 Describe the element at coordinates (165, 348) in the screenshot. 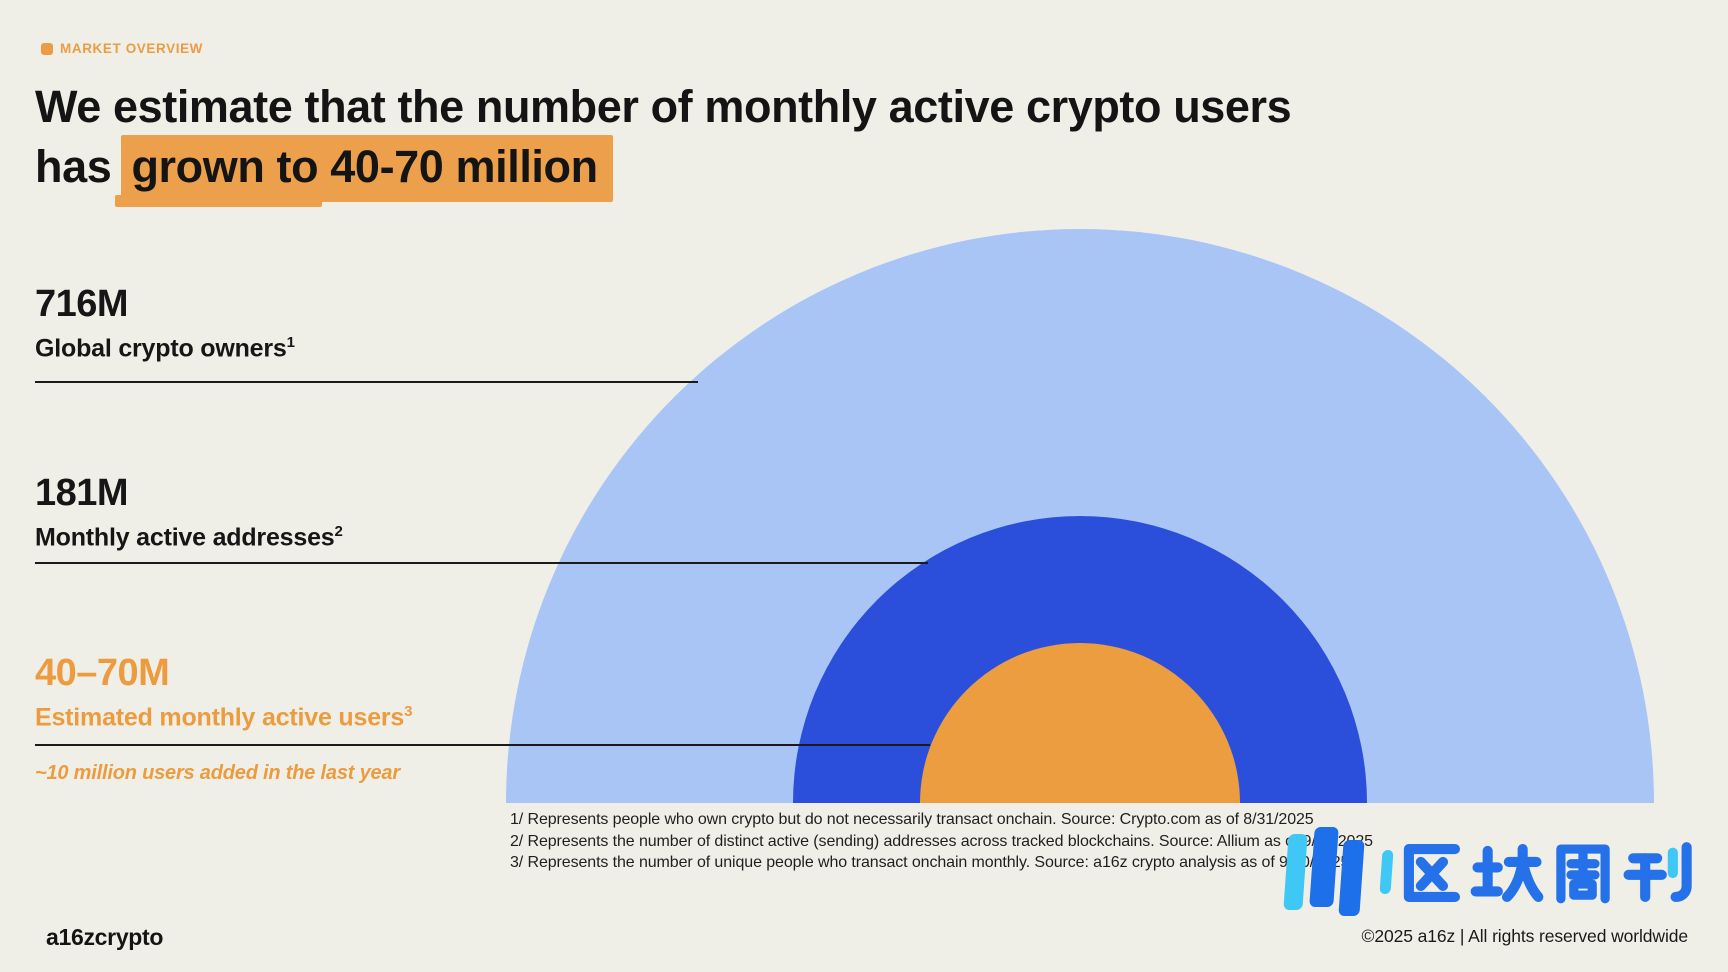

I see `metric-label: Global crypto owners1` at that location.